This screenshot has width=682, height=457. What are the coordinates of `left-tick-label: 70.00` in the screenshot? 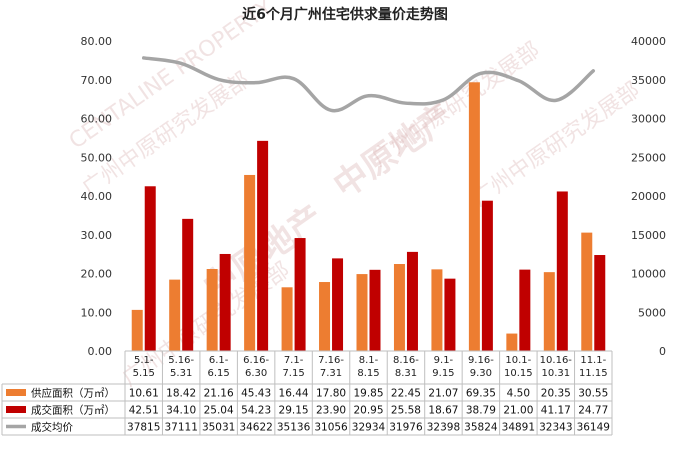 It's located at (97, 80).